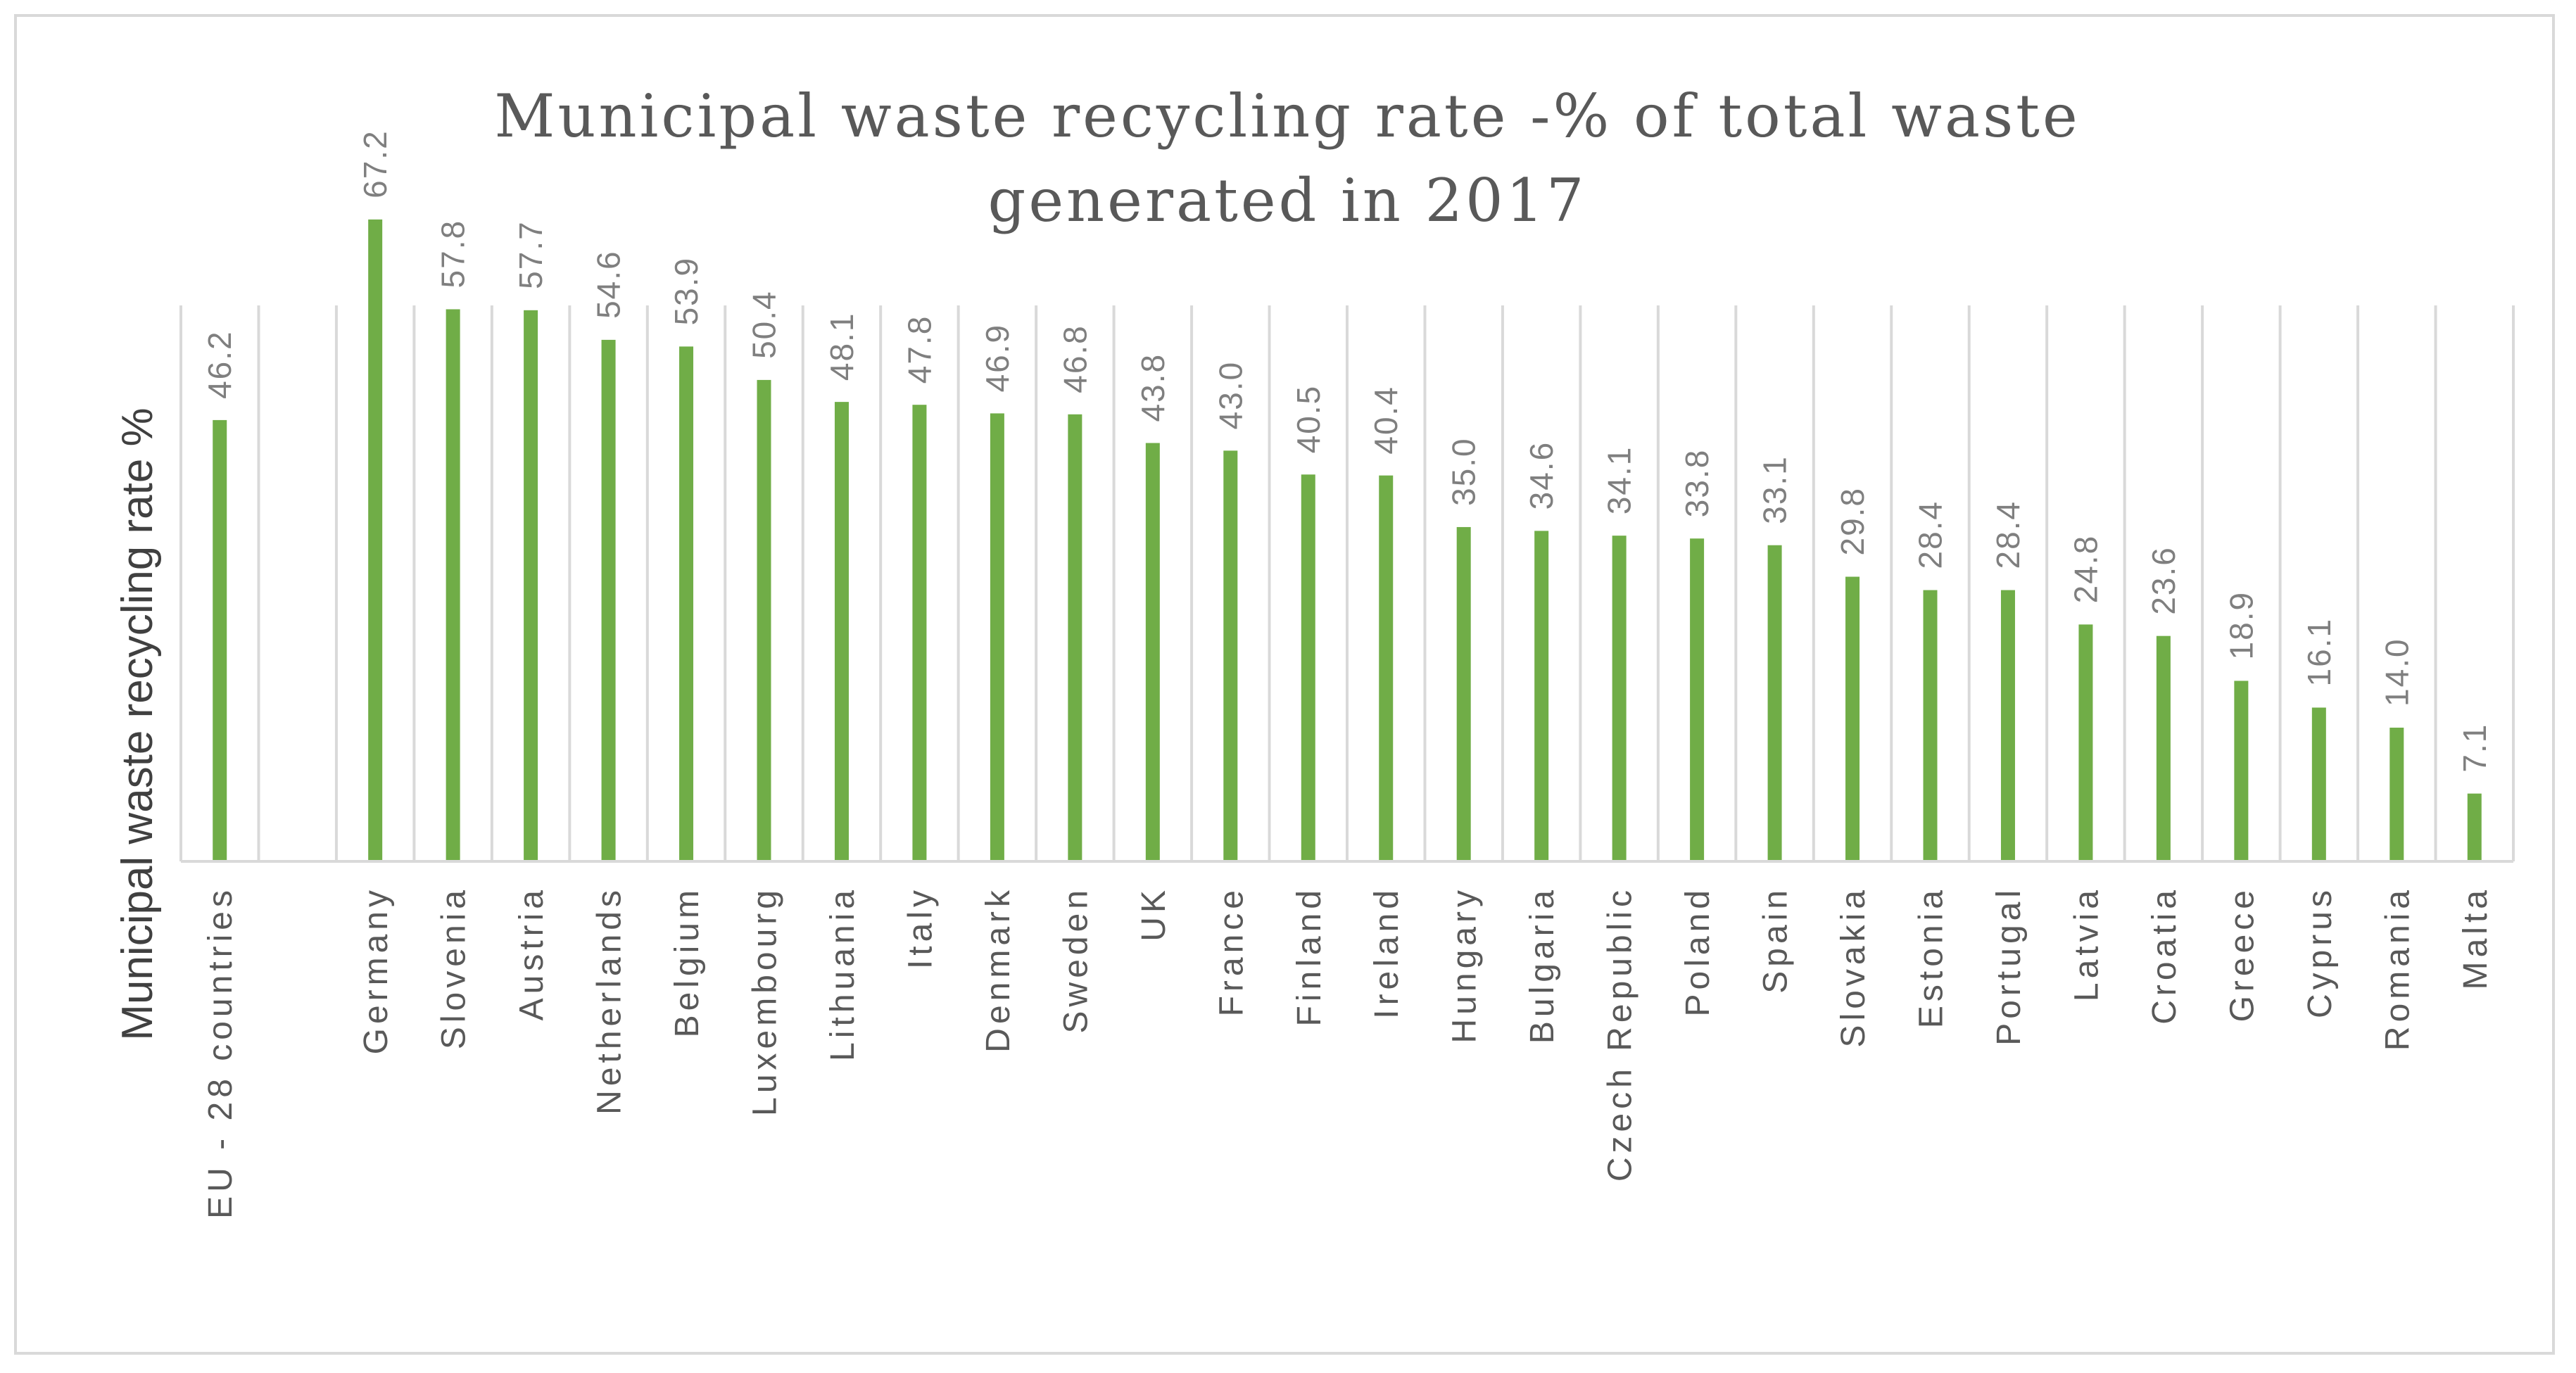 Image resolution: width=2576 pixels, height=1373 pixels. Describe the element at coordinates (1620, 1034) in the screenshot. I see `category-label: Czech Republic` at that location.